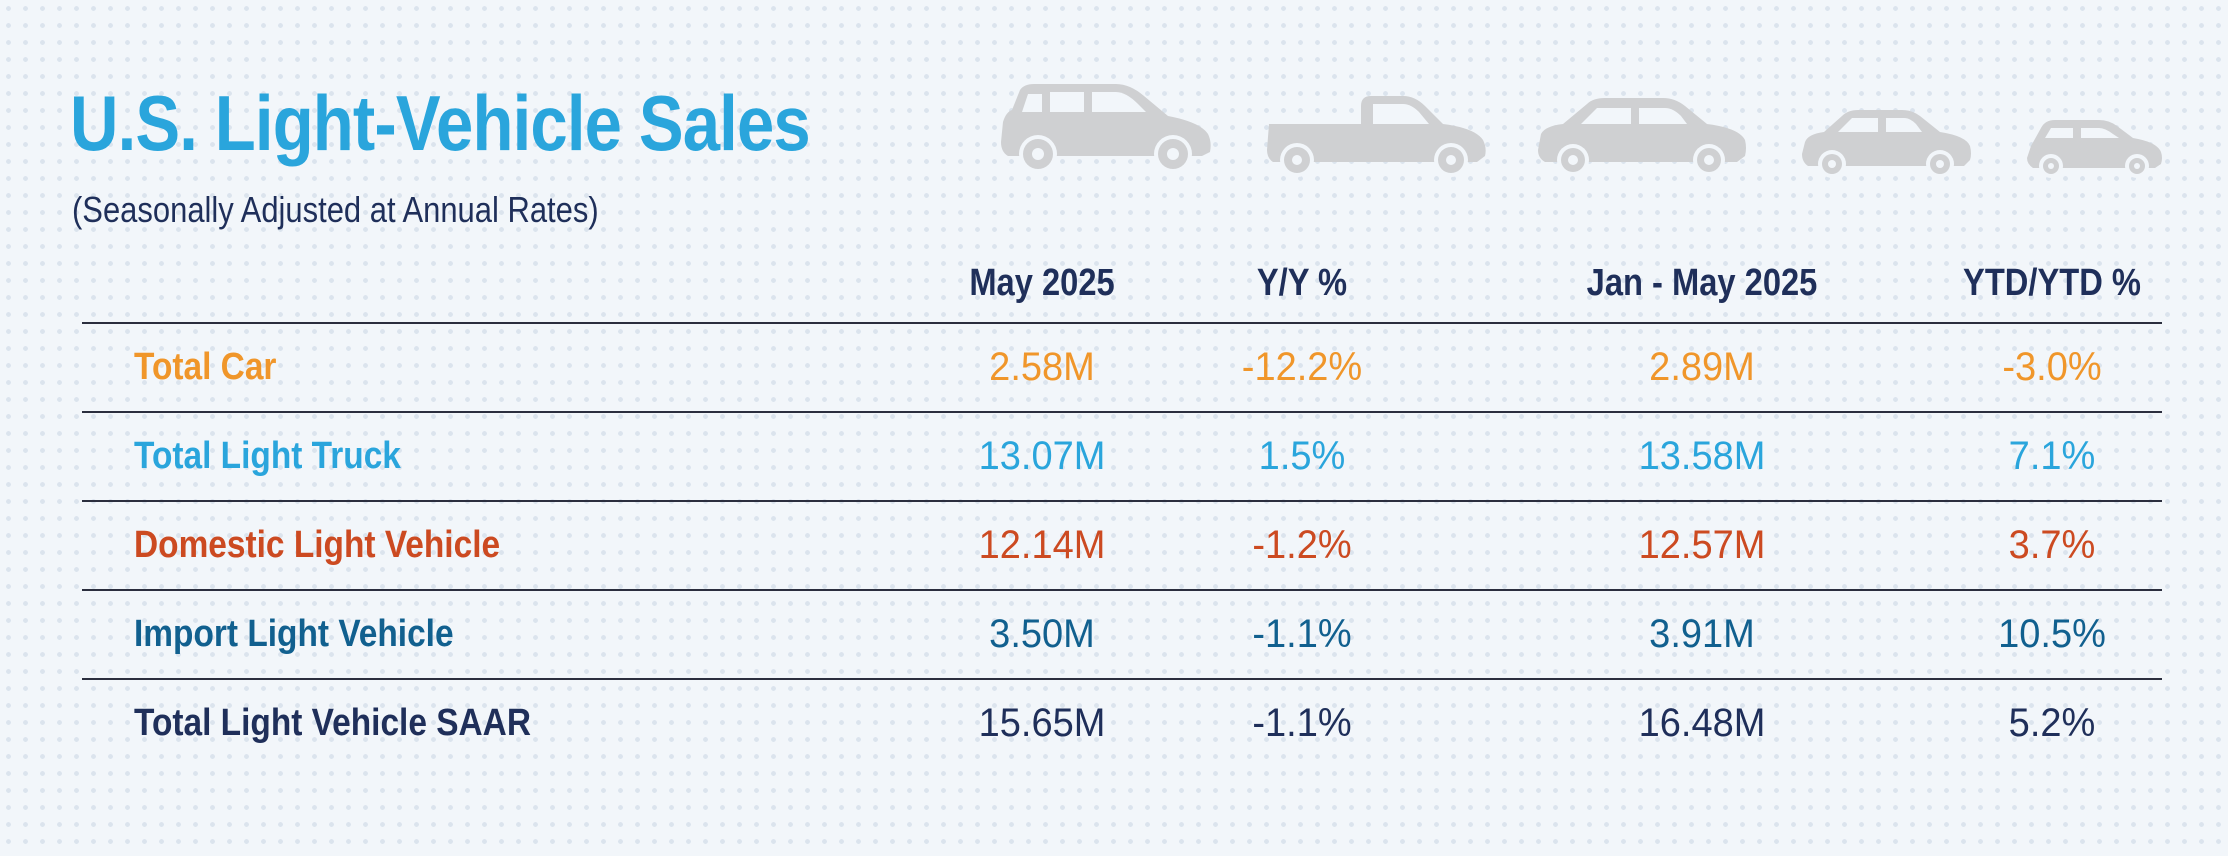 The height and width of the screenshot is (856, 2228). What do you see at coordinates (2052, 634) in the screenshot?
I see `cell-import-light-vehicle-ytd: 10.5%` at bounding box center [2052, 634].